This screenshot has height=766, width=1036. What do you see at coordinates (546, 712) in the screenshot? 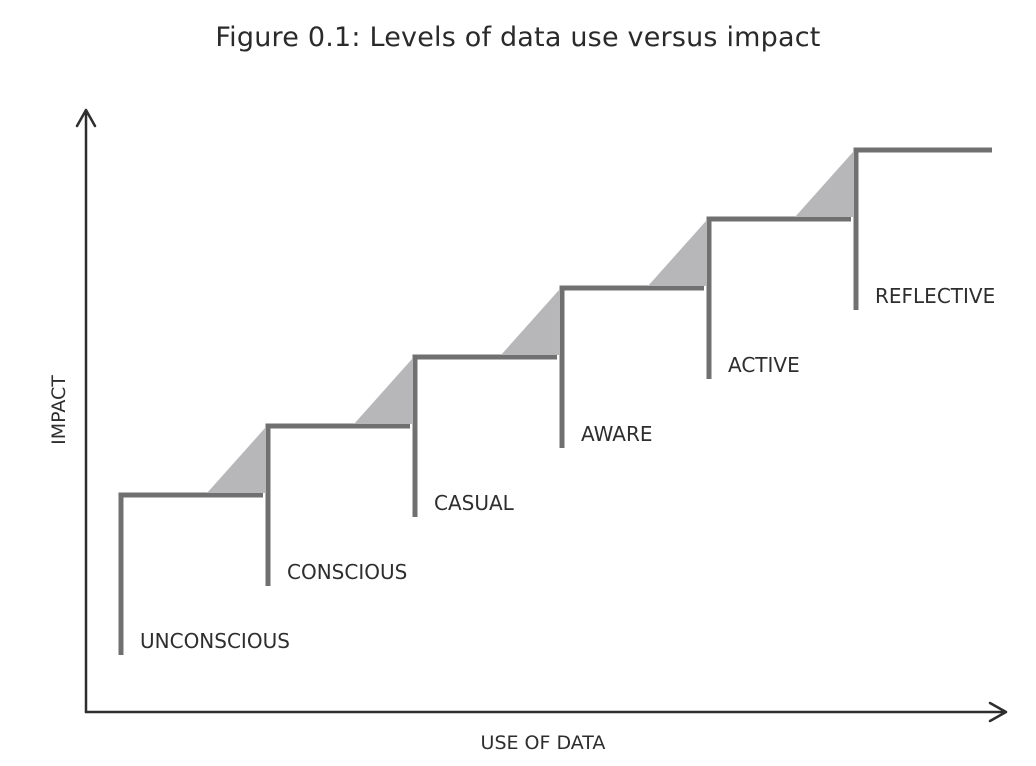
I see `x-axis-arrow` at bounding box center [546, 712].